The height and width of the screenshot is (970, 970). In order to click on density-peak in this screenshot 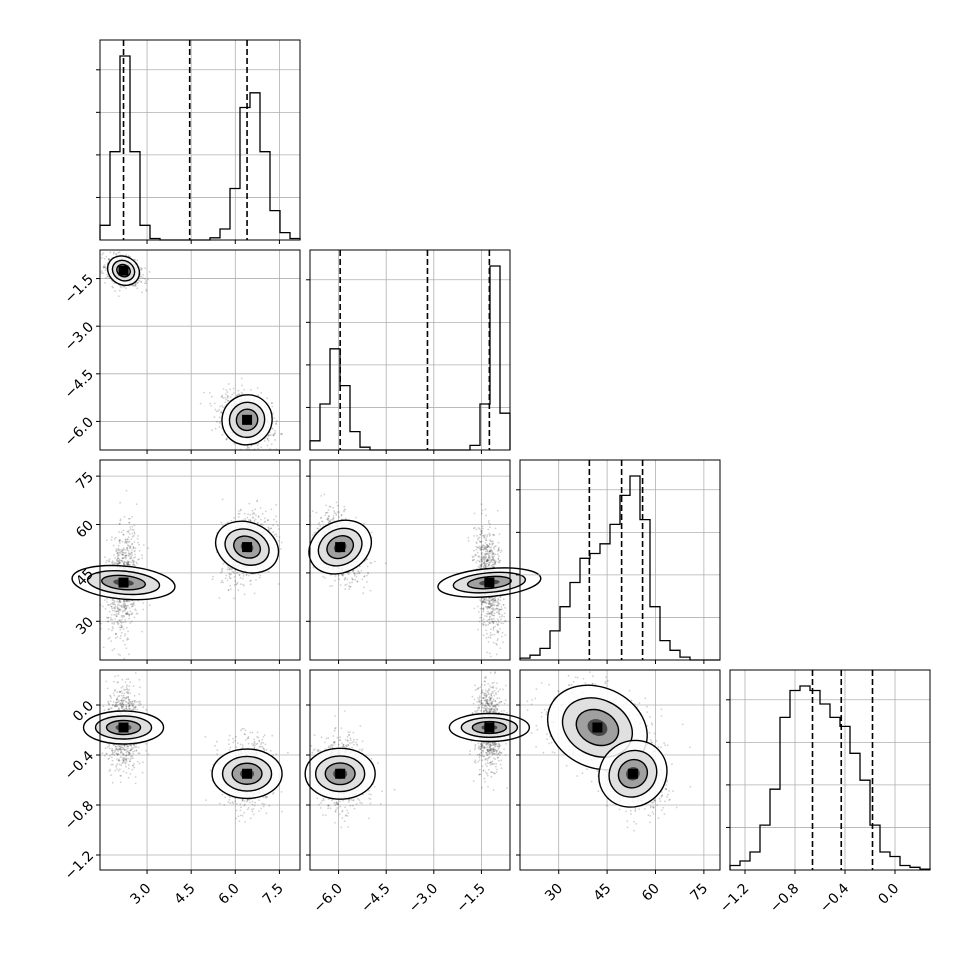, I will do `click(123, 270)`.